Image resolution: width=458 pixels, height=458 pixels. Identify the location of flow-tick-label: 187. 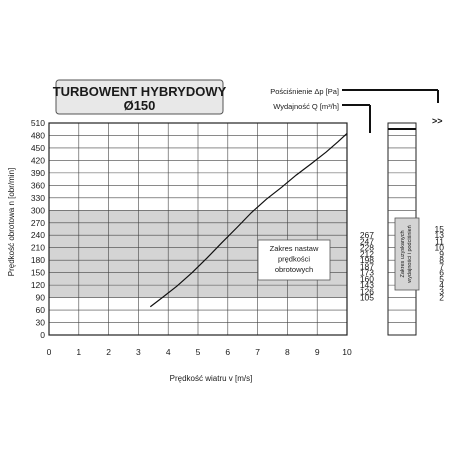
(367, 266).